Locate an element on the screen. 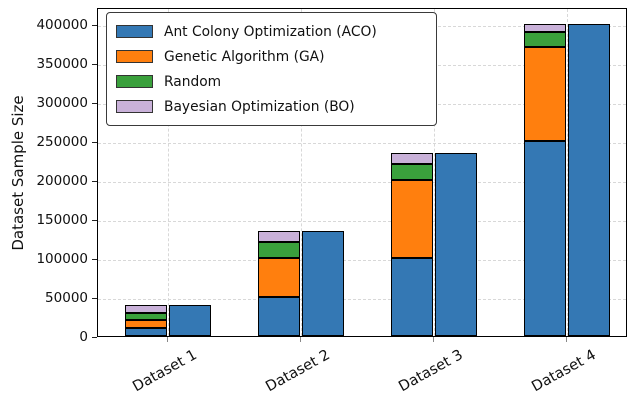 This screenshot has width=640, height=401. x-tick-label: Dataset 1 is located at coordinates (165, 371).